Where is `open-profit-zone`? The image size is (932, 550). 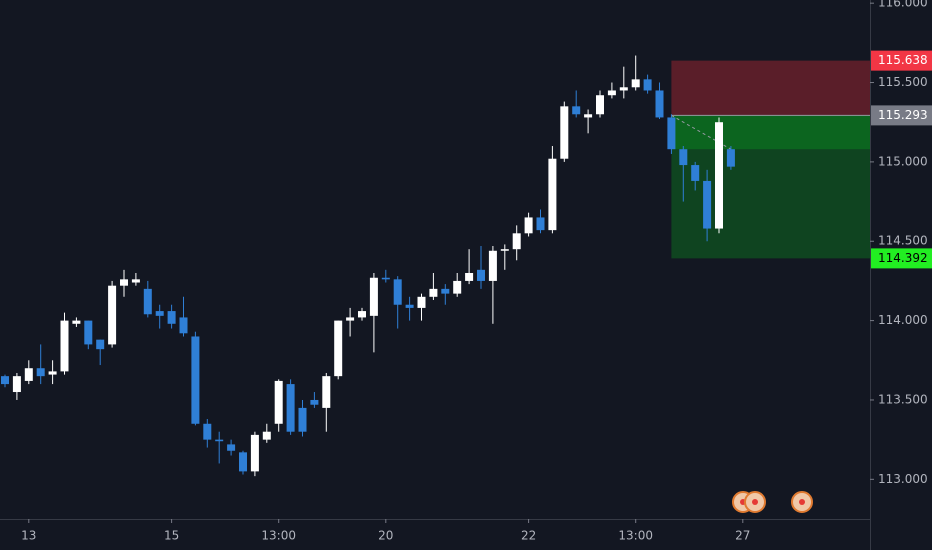
open-profit-zone is located at coordinates (770, 132).